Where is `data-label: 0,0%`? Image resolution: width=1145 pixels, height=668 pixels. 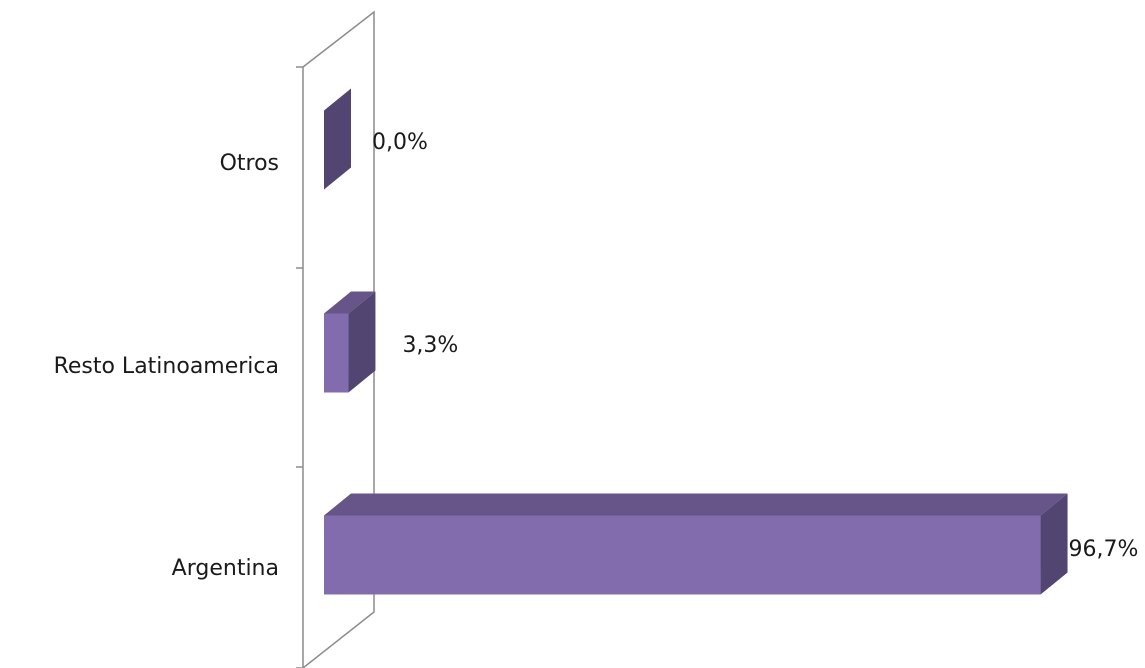 data-label: 0,0% is located at coordinates (400, 142).